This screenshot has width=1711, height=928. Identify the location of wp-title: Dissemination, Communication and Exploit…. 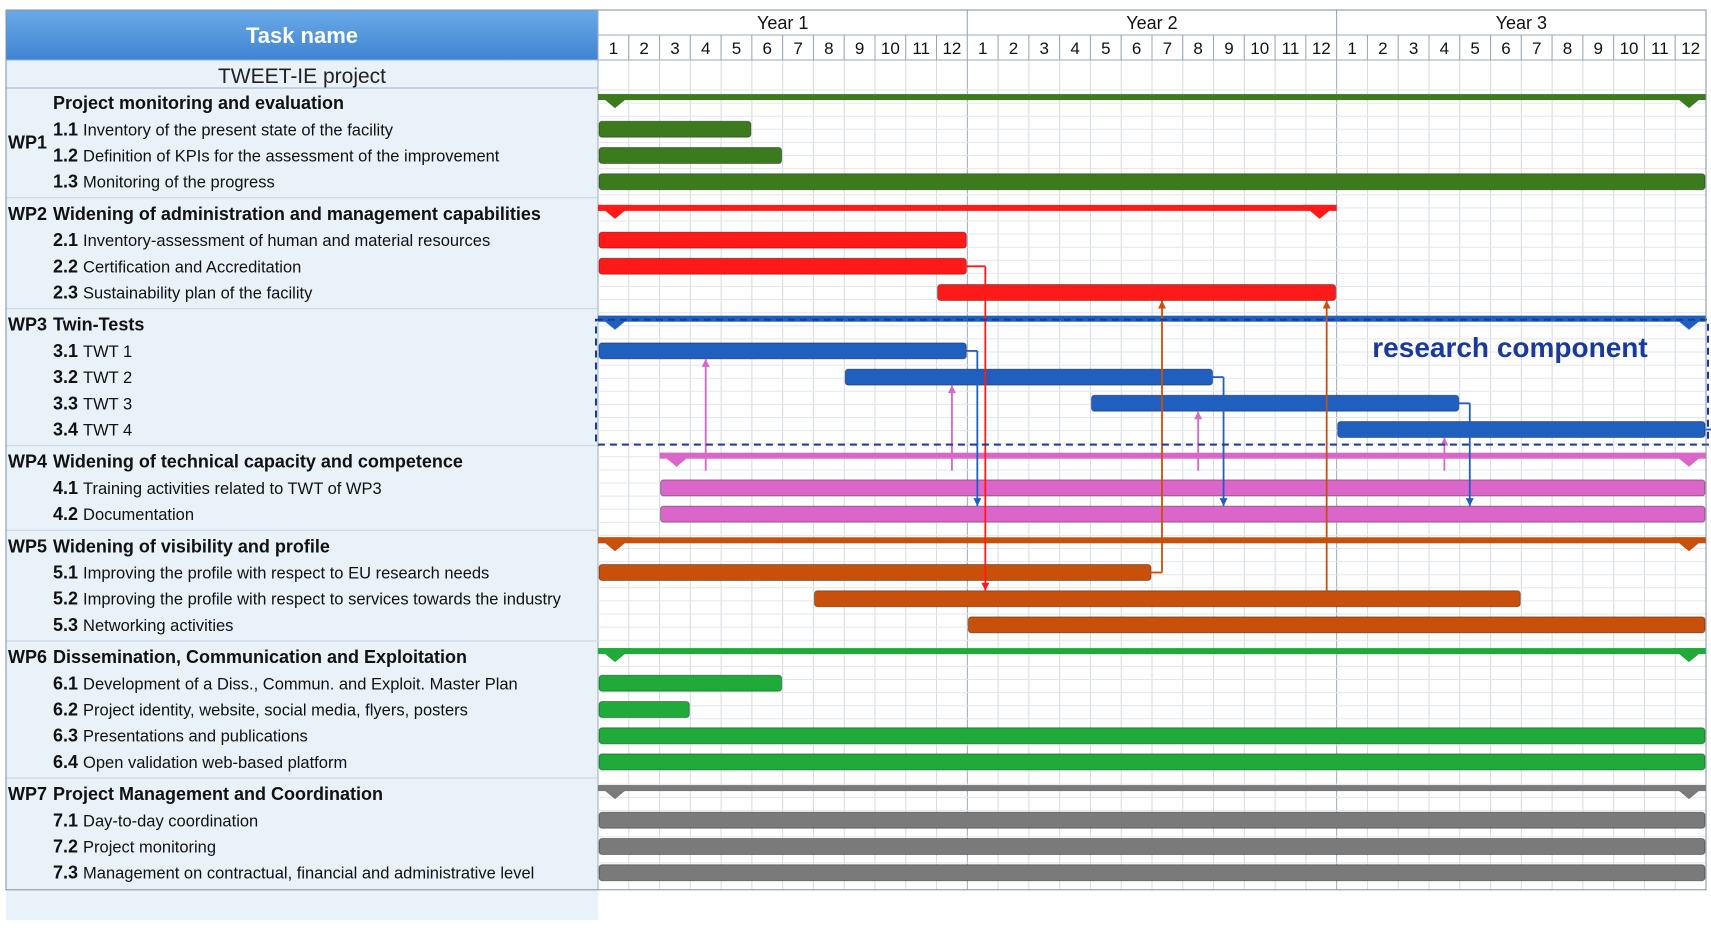
(260, 657).